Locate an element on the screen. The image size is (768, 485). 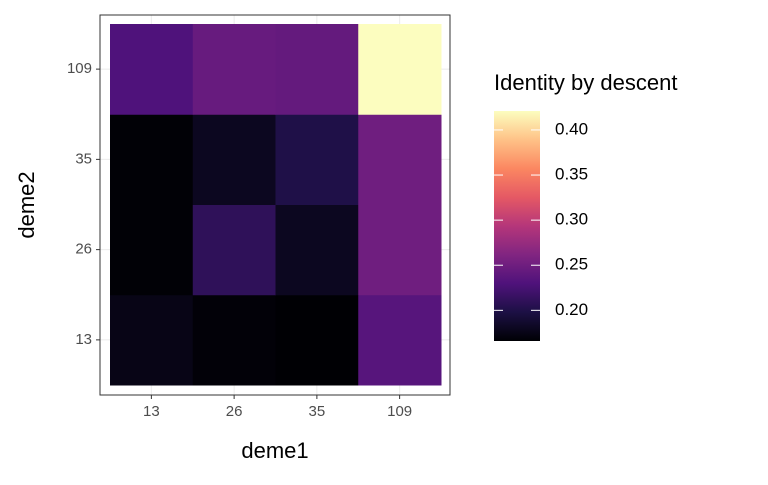
y-tick-label: 35 is located at coordinates (83, 158).